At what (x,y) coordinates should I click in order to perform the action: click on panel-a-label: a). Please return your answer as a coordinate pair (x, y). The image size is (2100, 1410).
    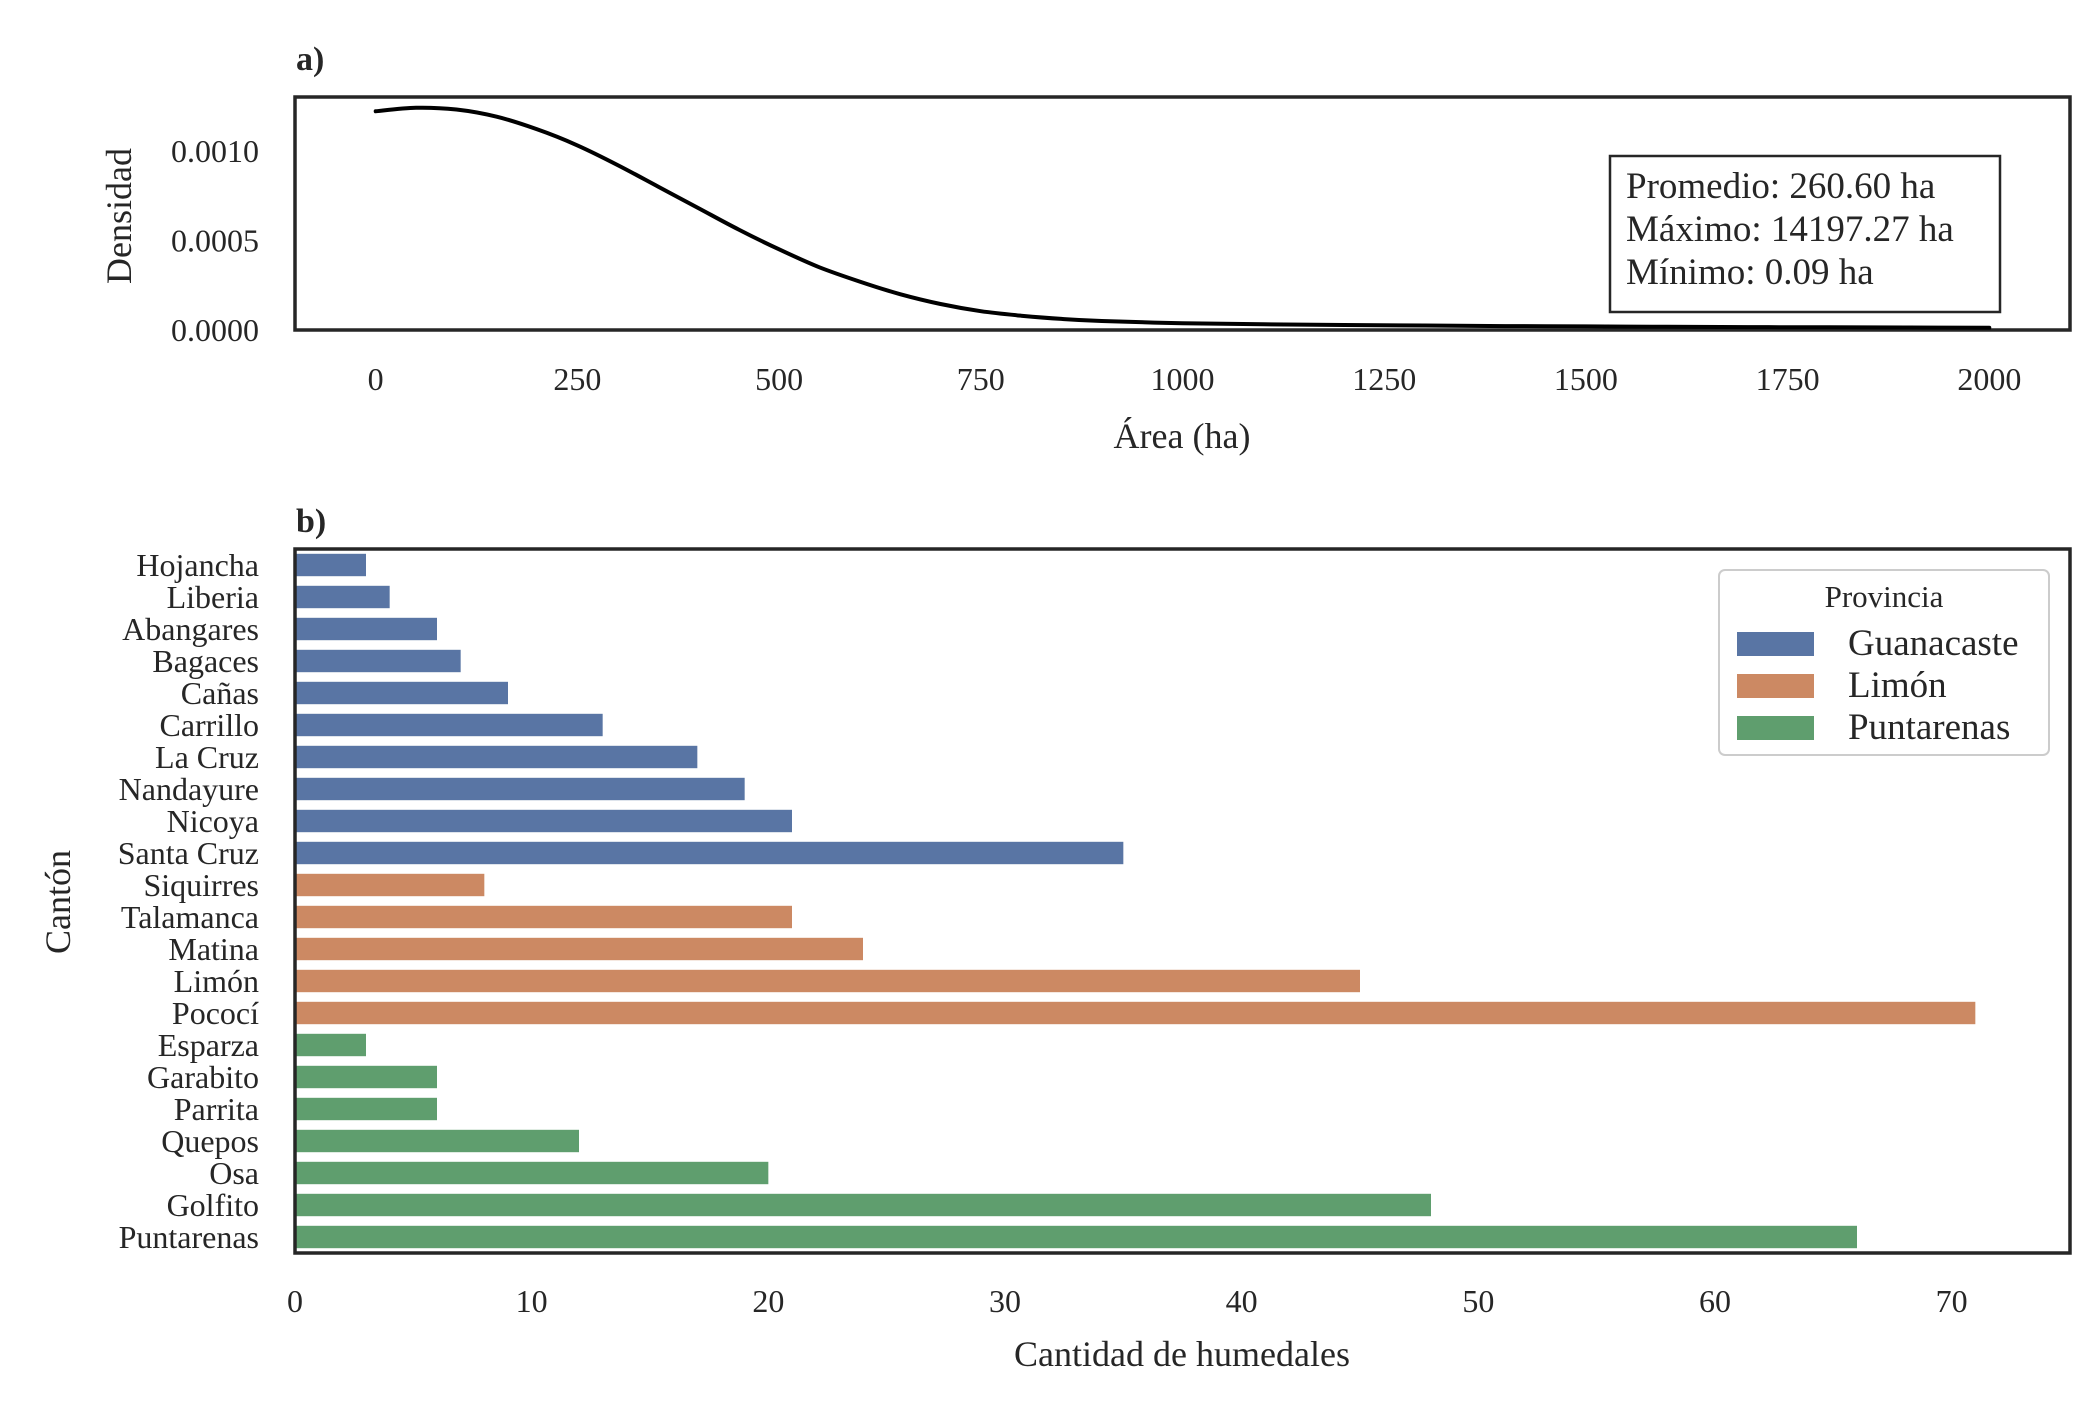
    Looking at the image, I should click on (310, 59).